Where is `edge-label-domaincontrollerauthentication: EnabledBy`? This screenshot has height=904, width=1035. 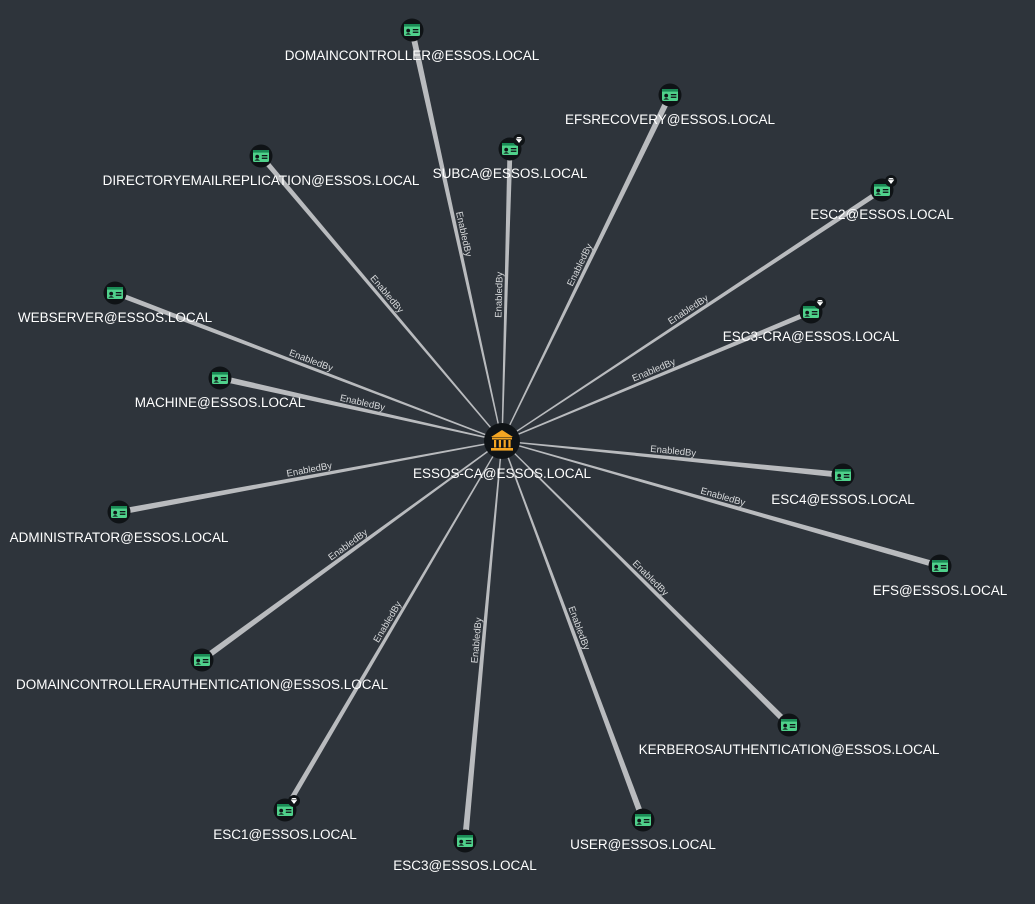
edge-label-domaincontrollerauthentication: EnabledBy is located at coordinates (348, 545).